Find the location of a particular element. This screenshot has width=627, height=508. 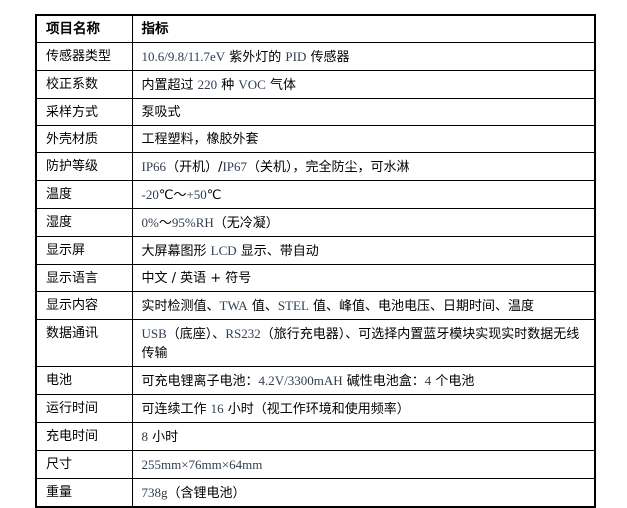

latin-text-segment: IP66 is located at coordinates (154, 166).